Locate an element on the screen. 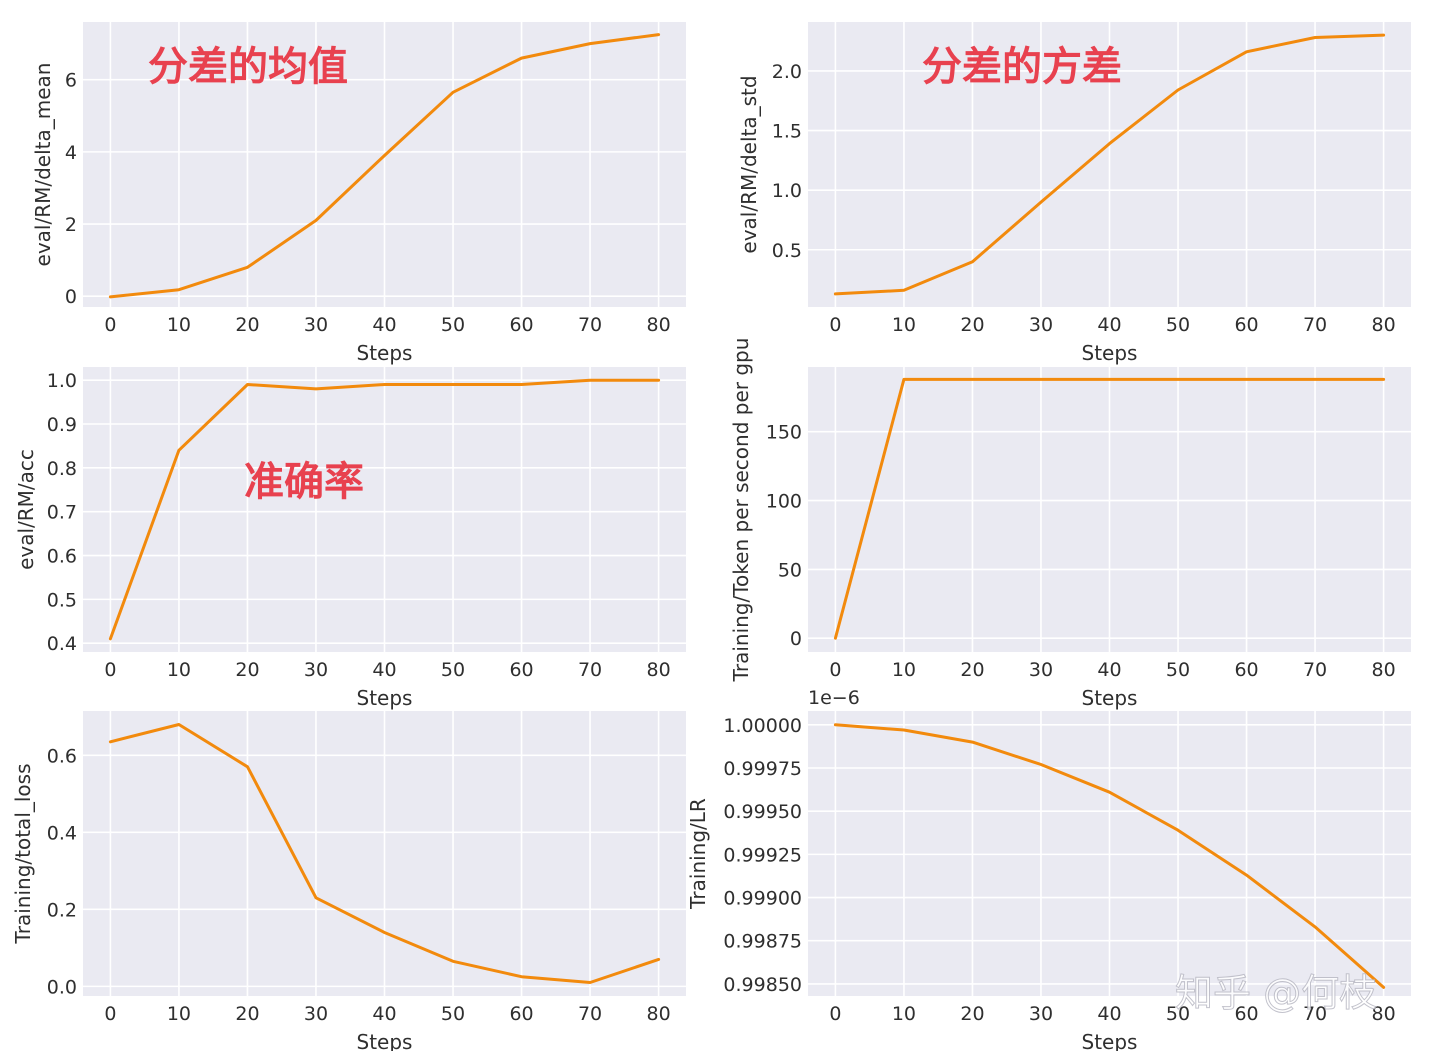 This screenshot has width=1440, height=1055. y-tick-label: 2.0 is located at coordinates (787, 72).